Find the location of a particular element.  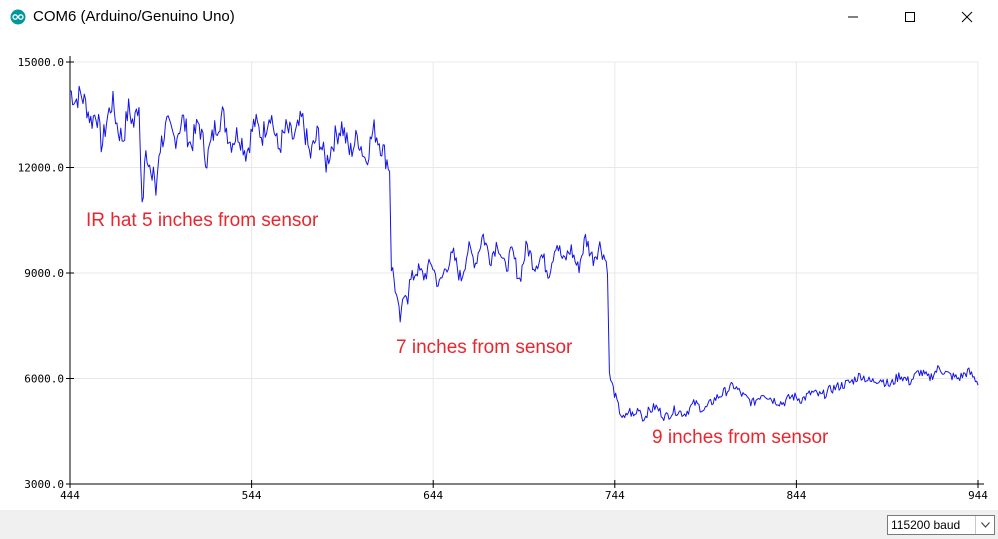

y-tick-label: 12000.0 is located at coordinates (41, 168).